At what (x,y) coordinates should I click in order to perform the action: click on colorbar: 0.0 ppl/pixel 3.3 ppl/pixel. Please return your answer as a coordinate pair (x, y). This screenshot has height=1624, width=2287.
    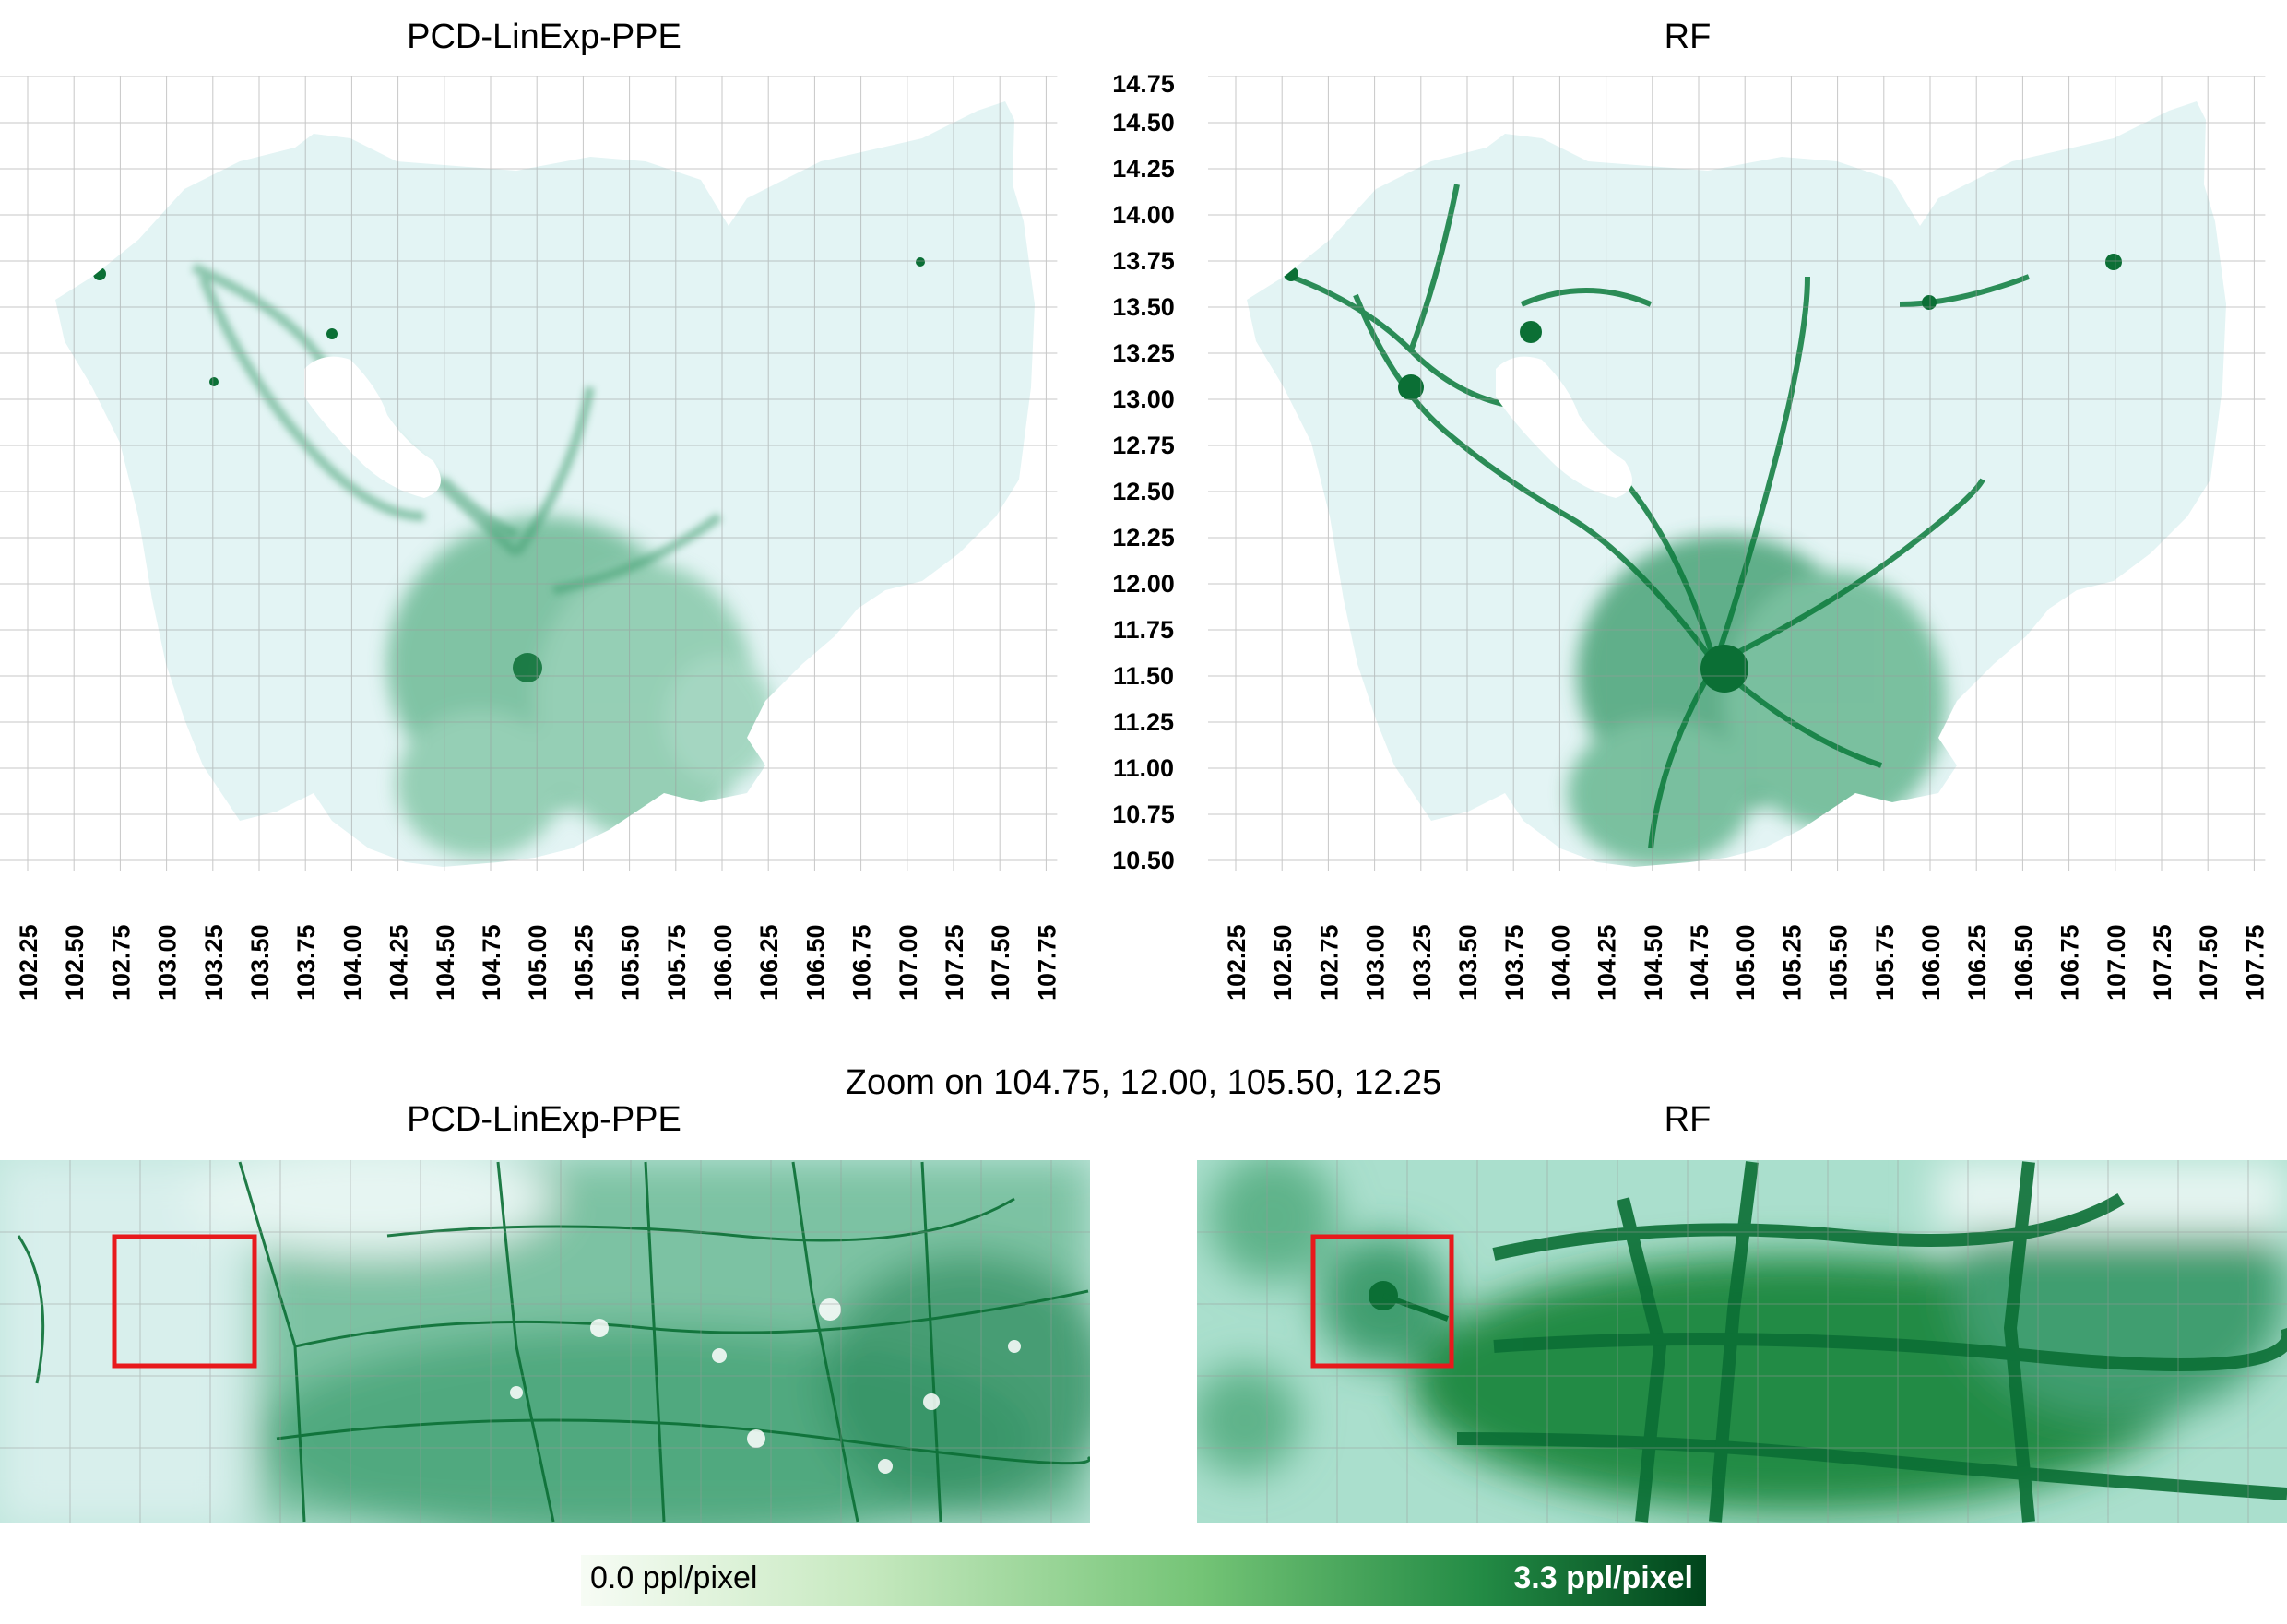
    Looking at the image, I should click on (1143, 1580).